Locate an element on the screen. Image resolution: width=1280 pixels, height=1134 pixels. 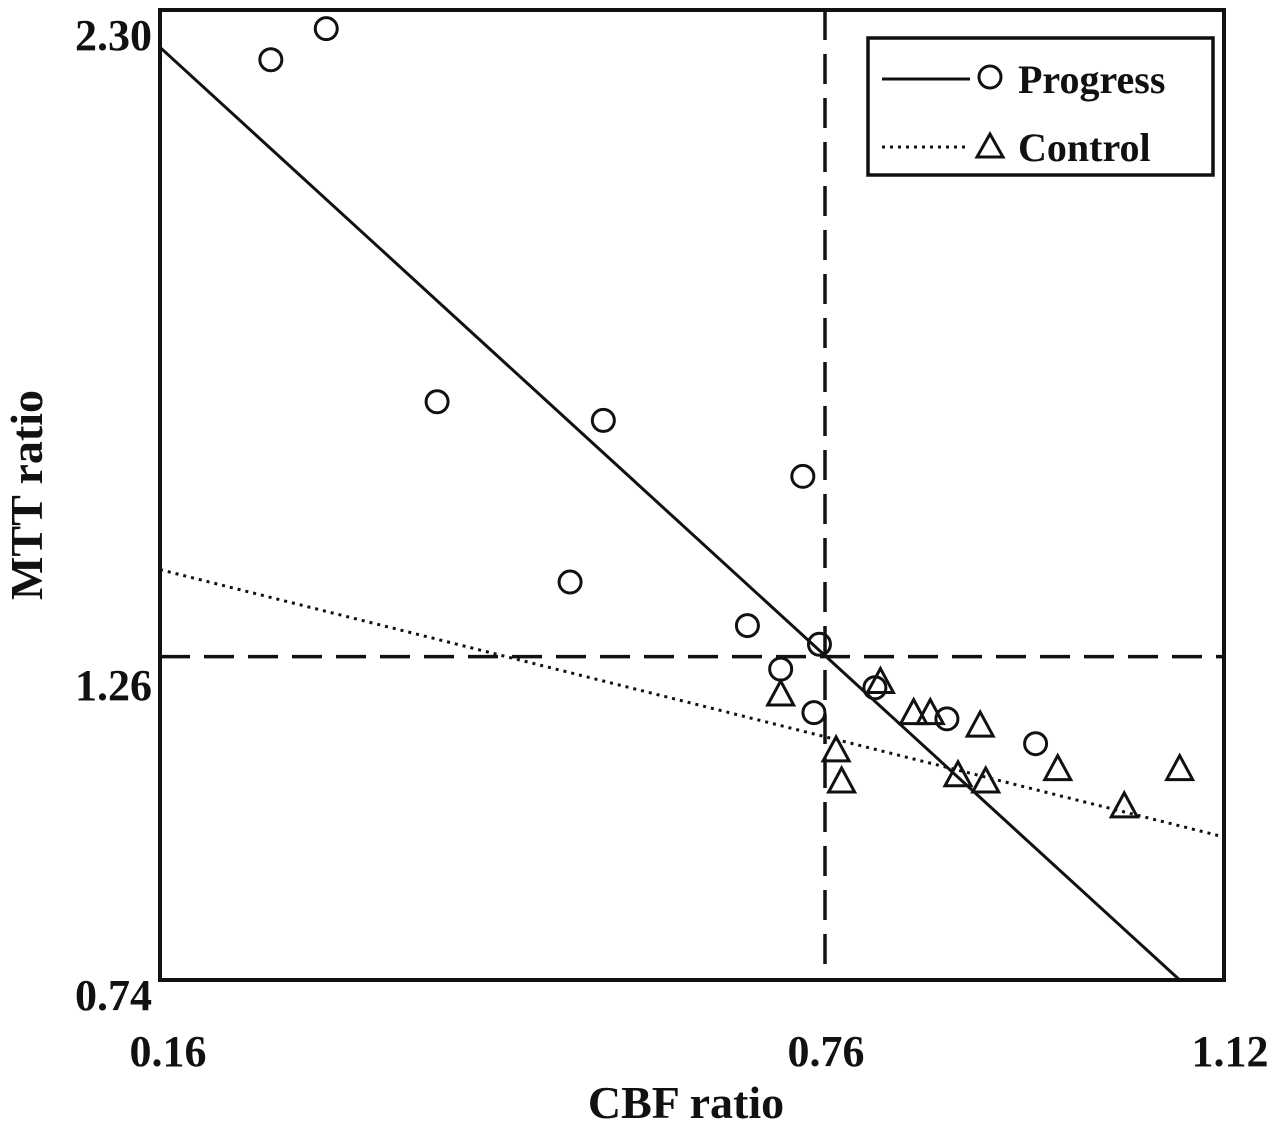
legend-box is located at coordinates (1040, 106).